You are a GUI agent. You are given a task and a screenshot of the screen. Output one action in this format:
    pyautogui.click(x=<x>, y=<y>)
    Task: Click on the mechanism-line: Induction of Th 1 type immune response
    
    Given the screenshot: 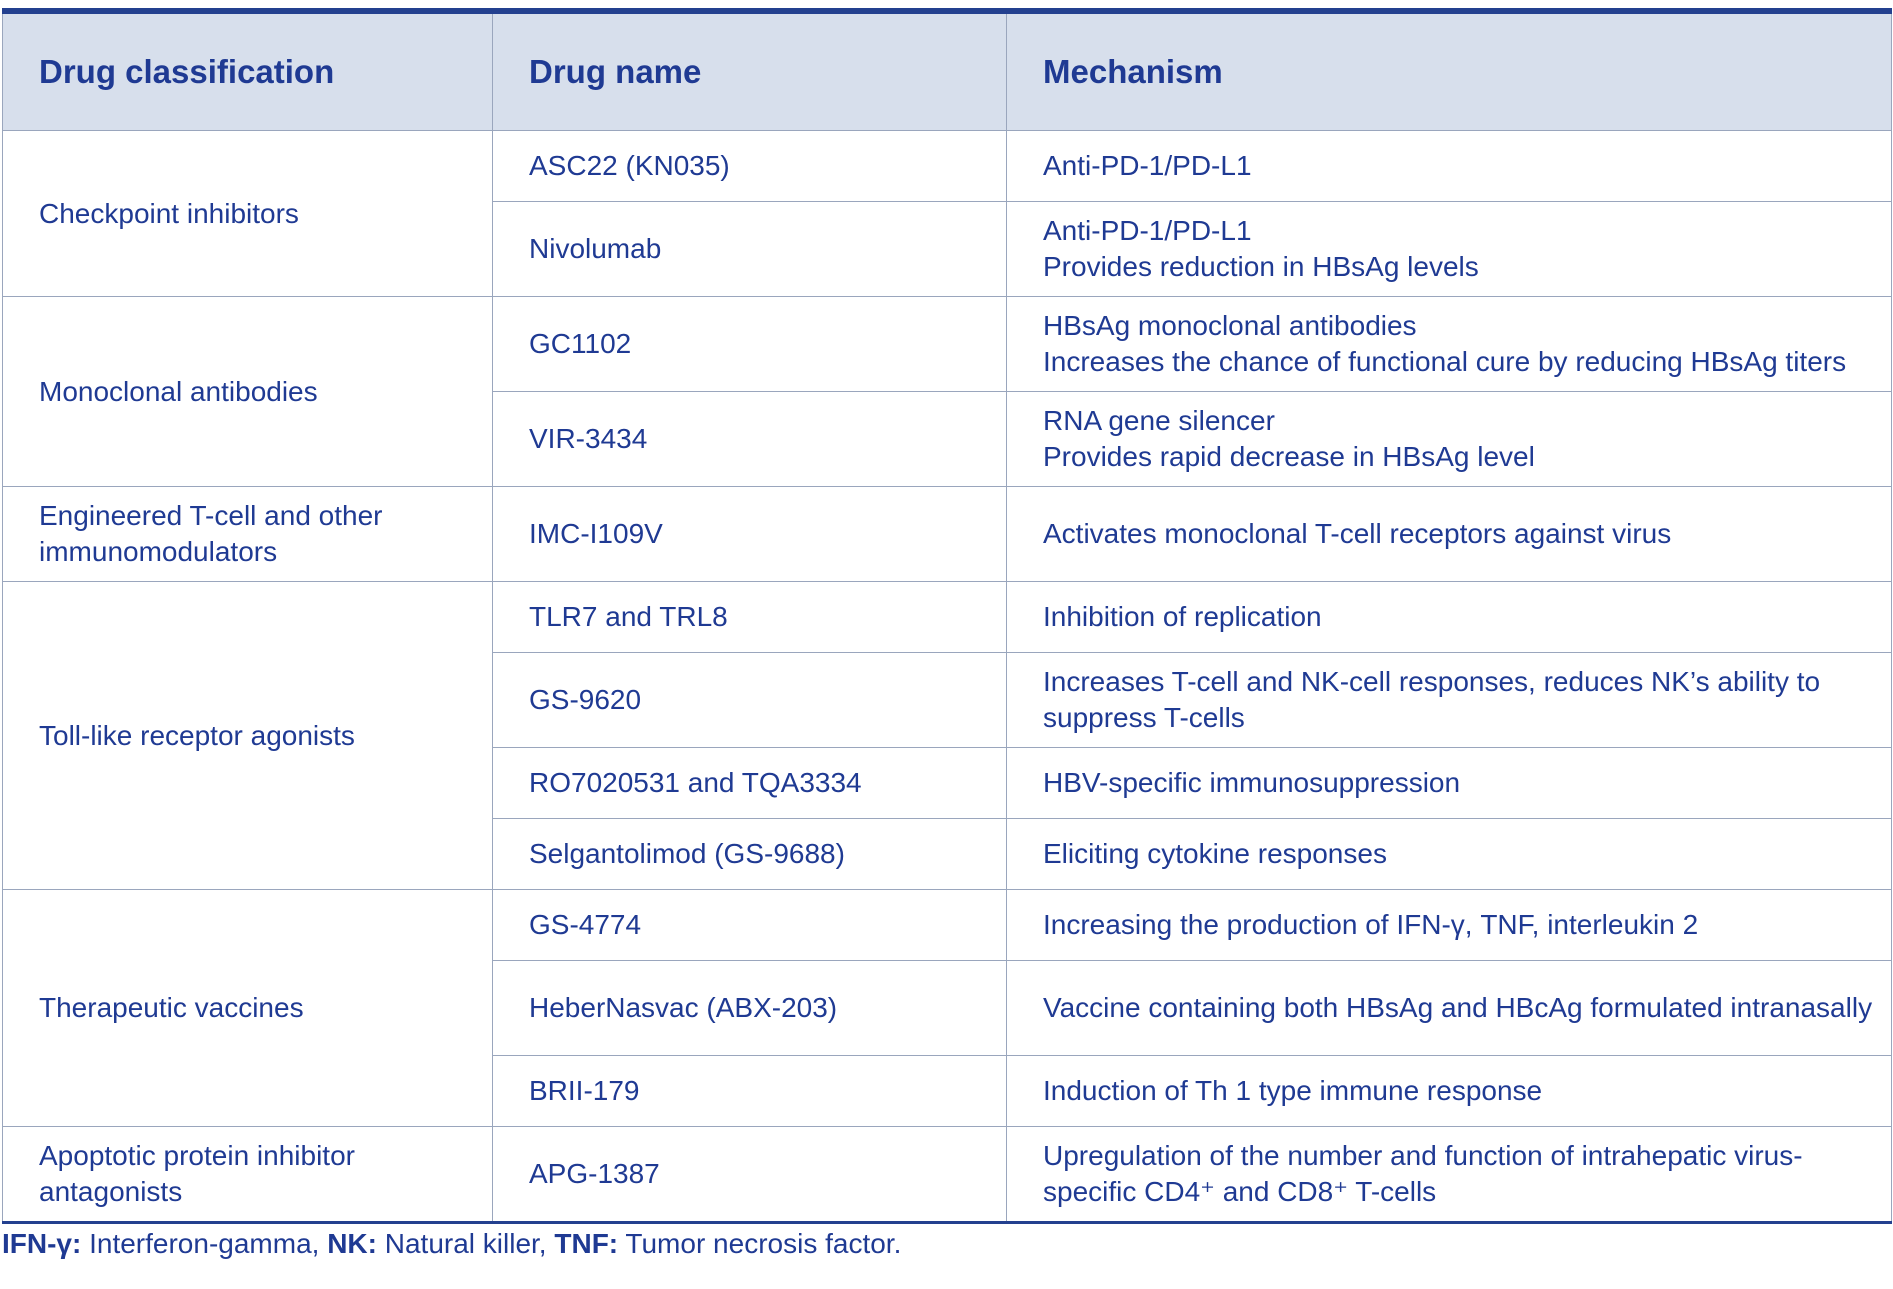 What is the action you would take?
    pyautogui.click(x=1293, y=1090)
    